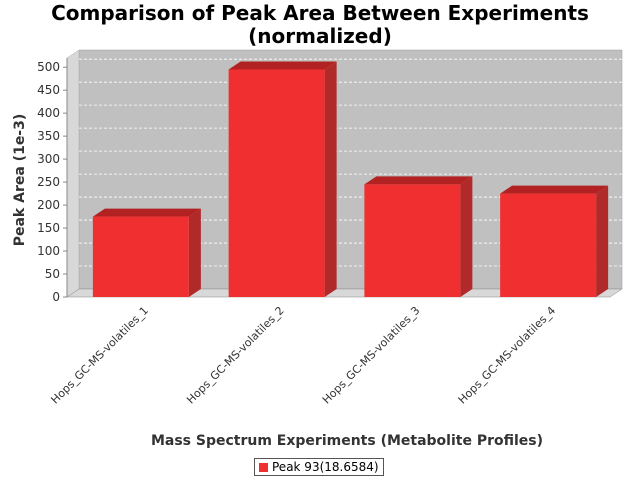 Image resolution: width=640 pixels, height=480 pixels. What do you see at coordinates (48, 251) in the screenshot?
I see `y-tick-label: 100` at bounding box center [48, 251].